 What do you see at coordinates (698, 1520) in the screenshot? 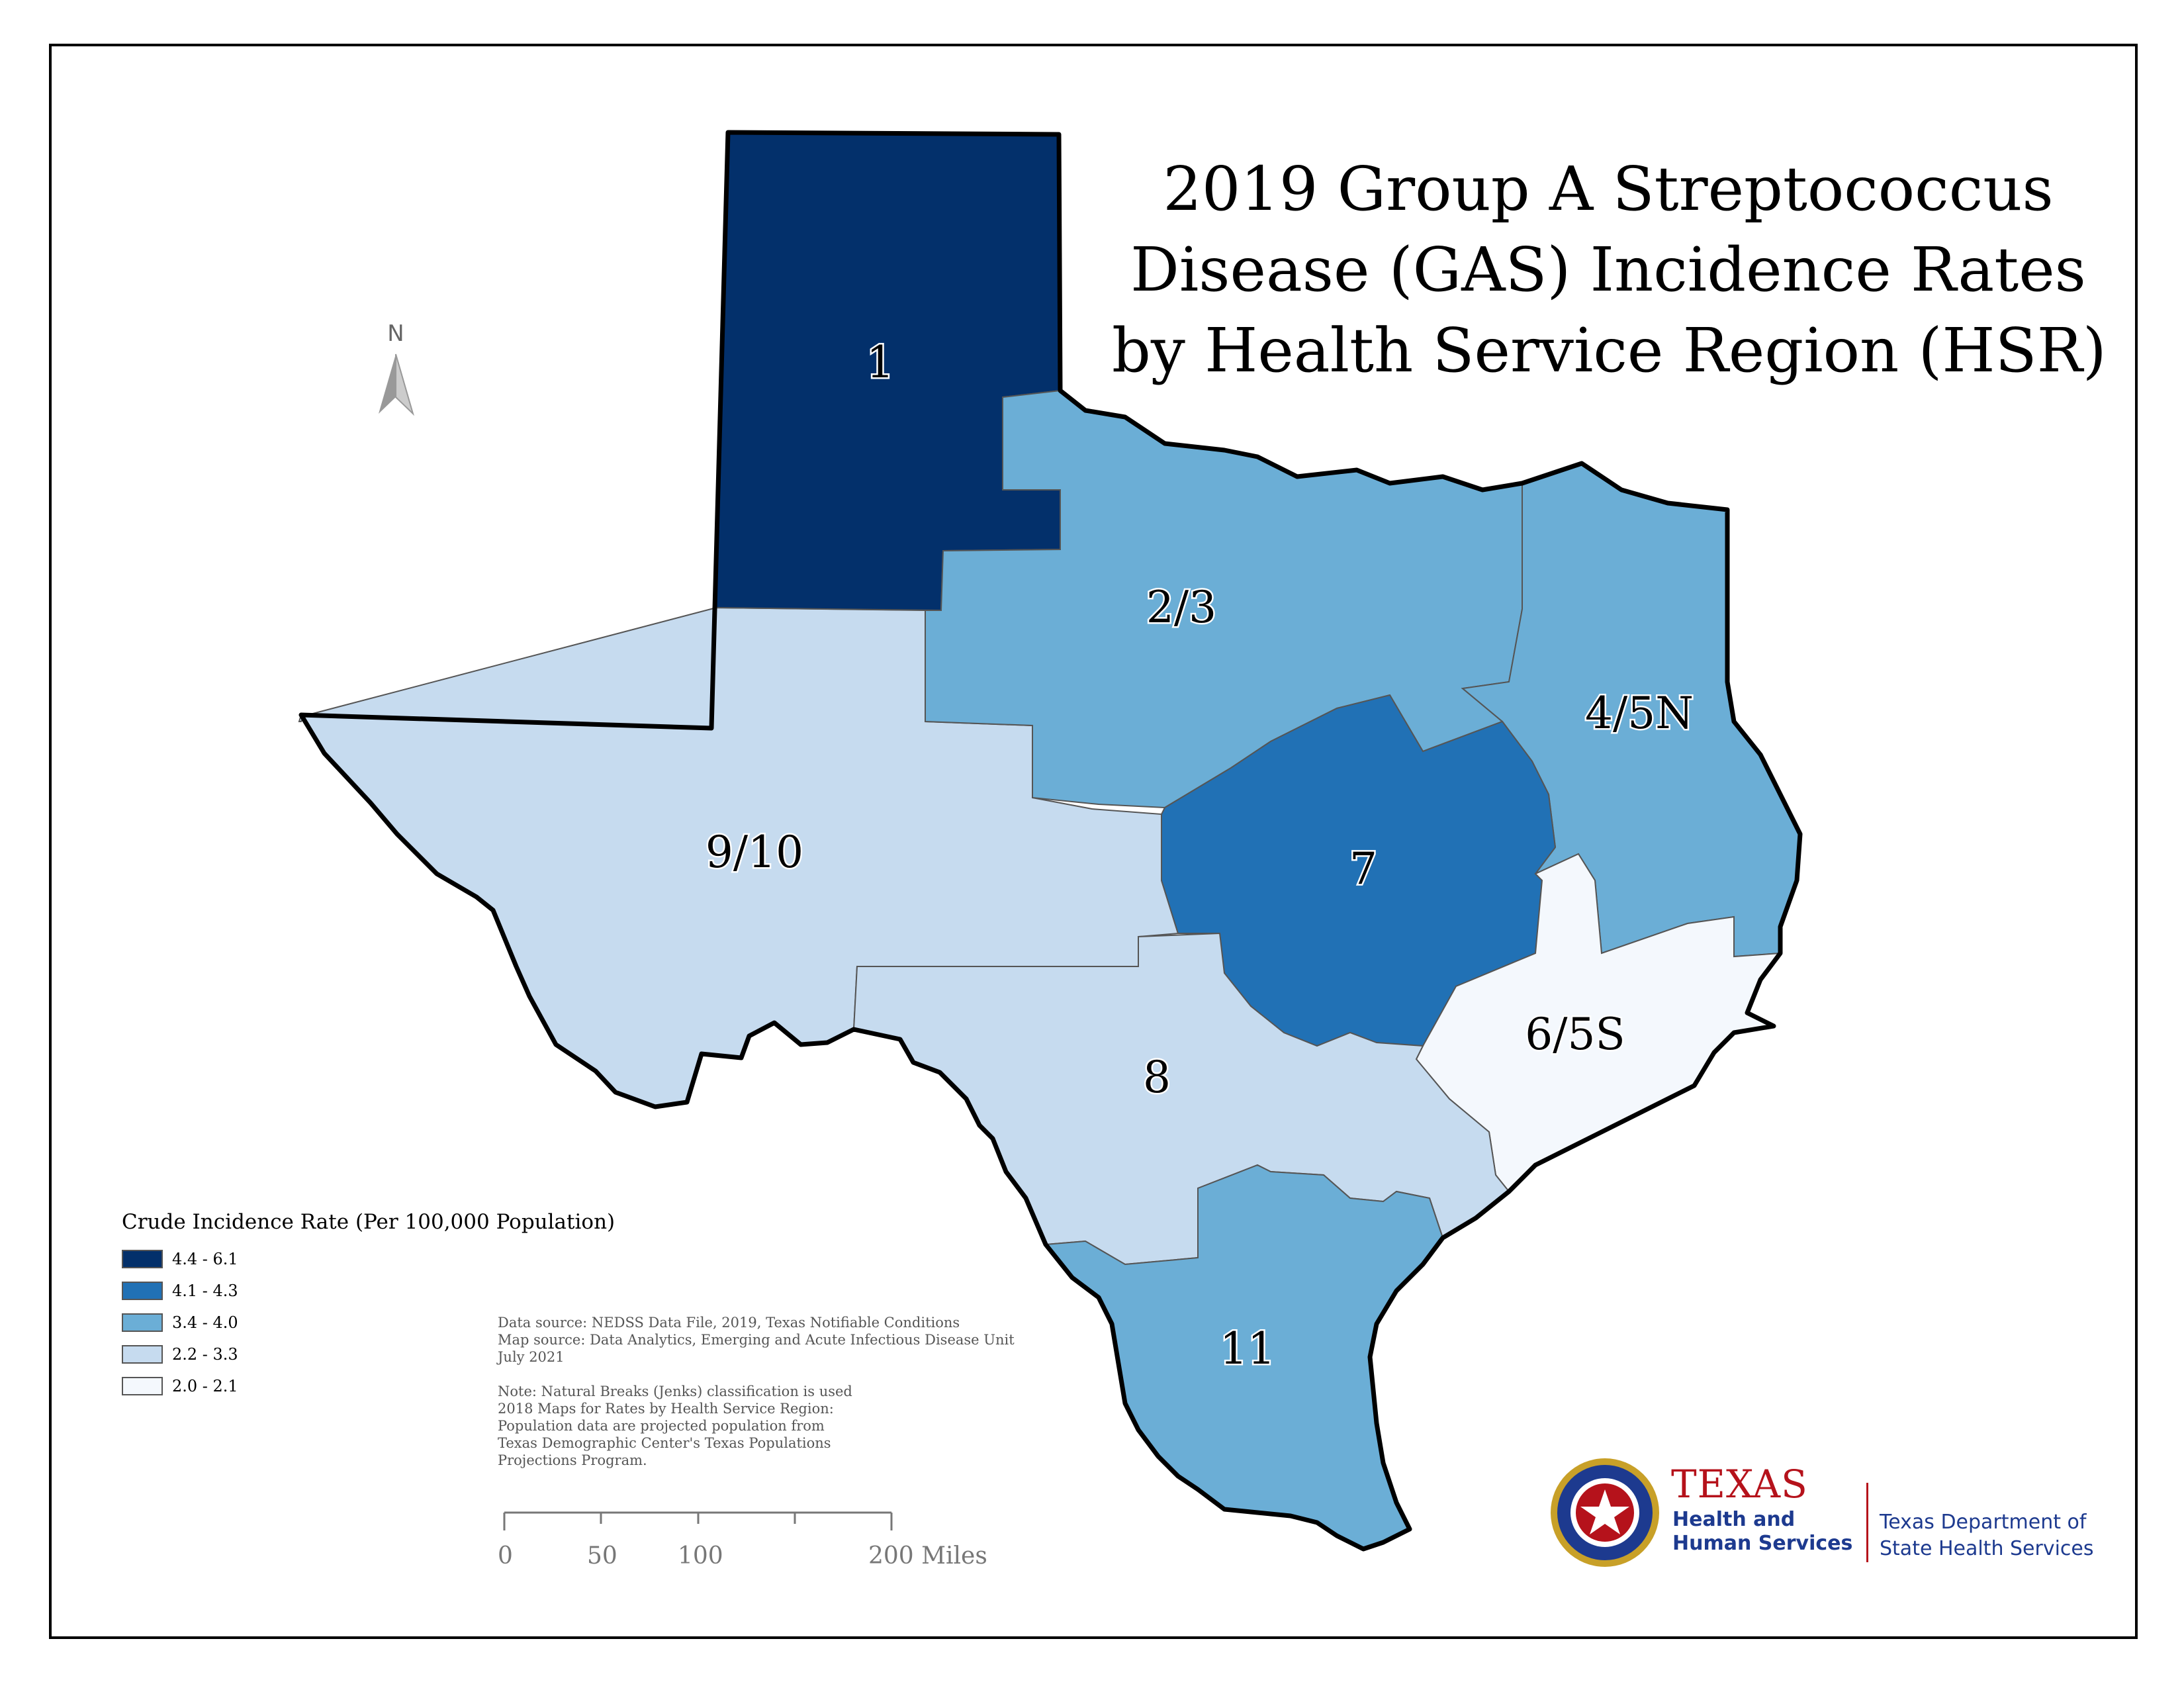
I see `scale-bar` at bounding box center [698, 1520].